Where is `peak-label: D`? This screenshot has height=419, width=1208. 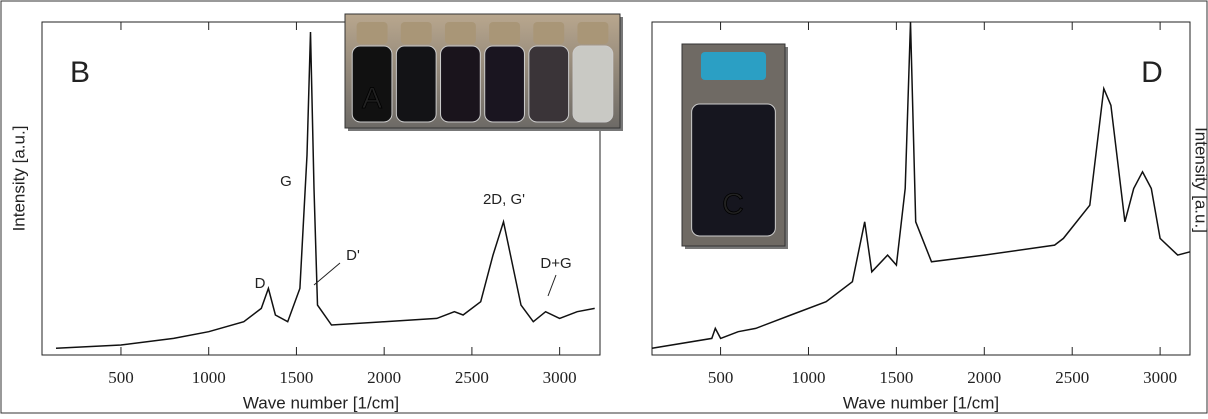 peak-label: D is located at coordinates (260, 283).